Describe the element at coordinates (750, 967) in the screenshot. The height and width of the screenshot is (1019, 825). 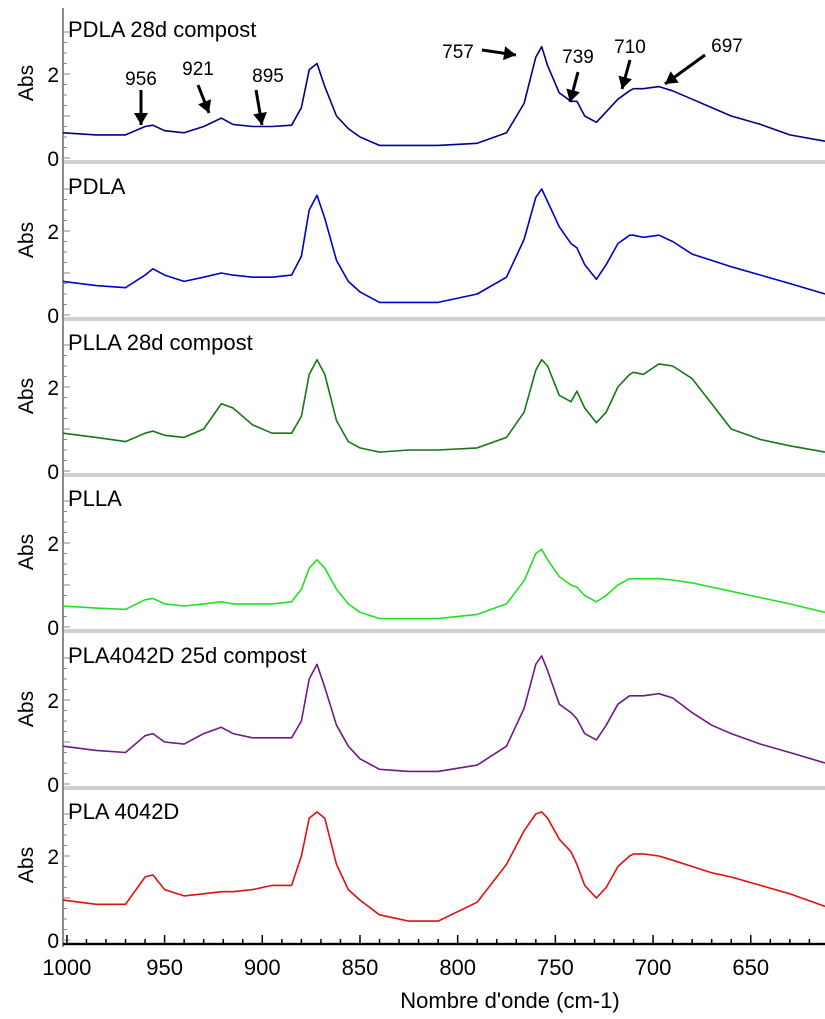
I see `x-tick-label: 650` at that location.